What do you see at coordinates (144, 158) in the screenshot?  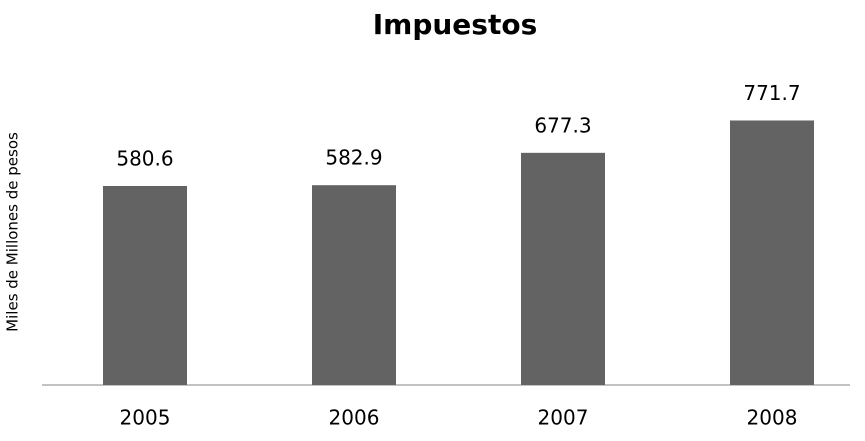 I see `value-label: 580.6` at bounding box center [144, 158].